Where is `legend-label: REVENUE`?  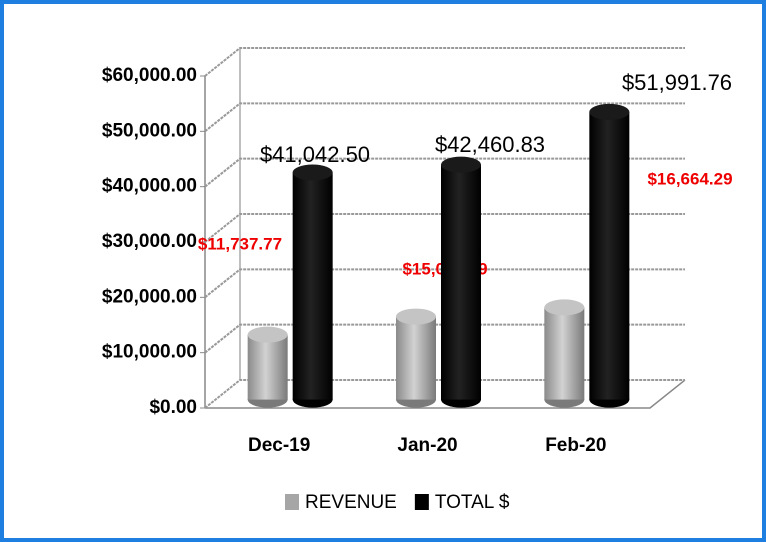 legend-label: REVENUE is located at coordinates (351, 502).